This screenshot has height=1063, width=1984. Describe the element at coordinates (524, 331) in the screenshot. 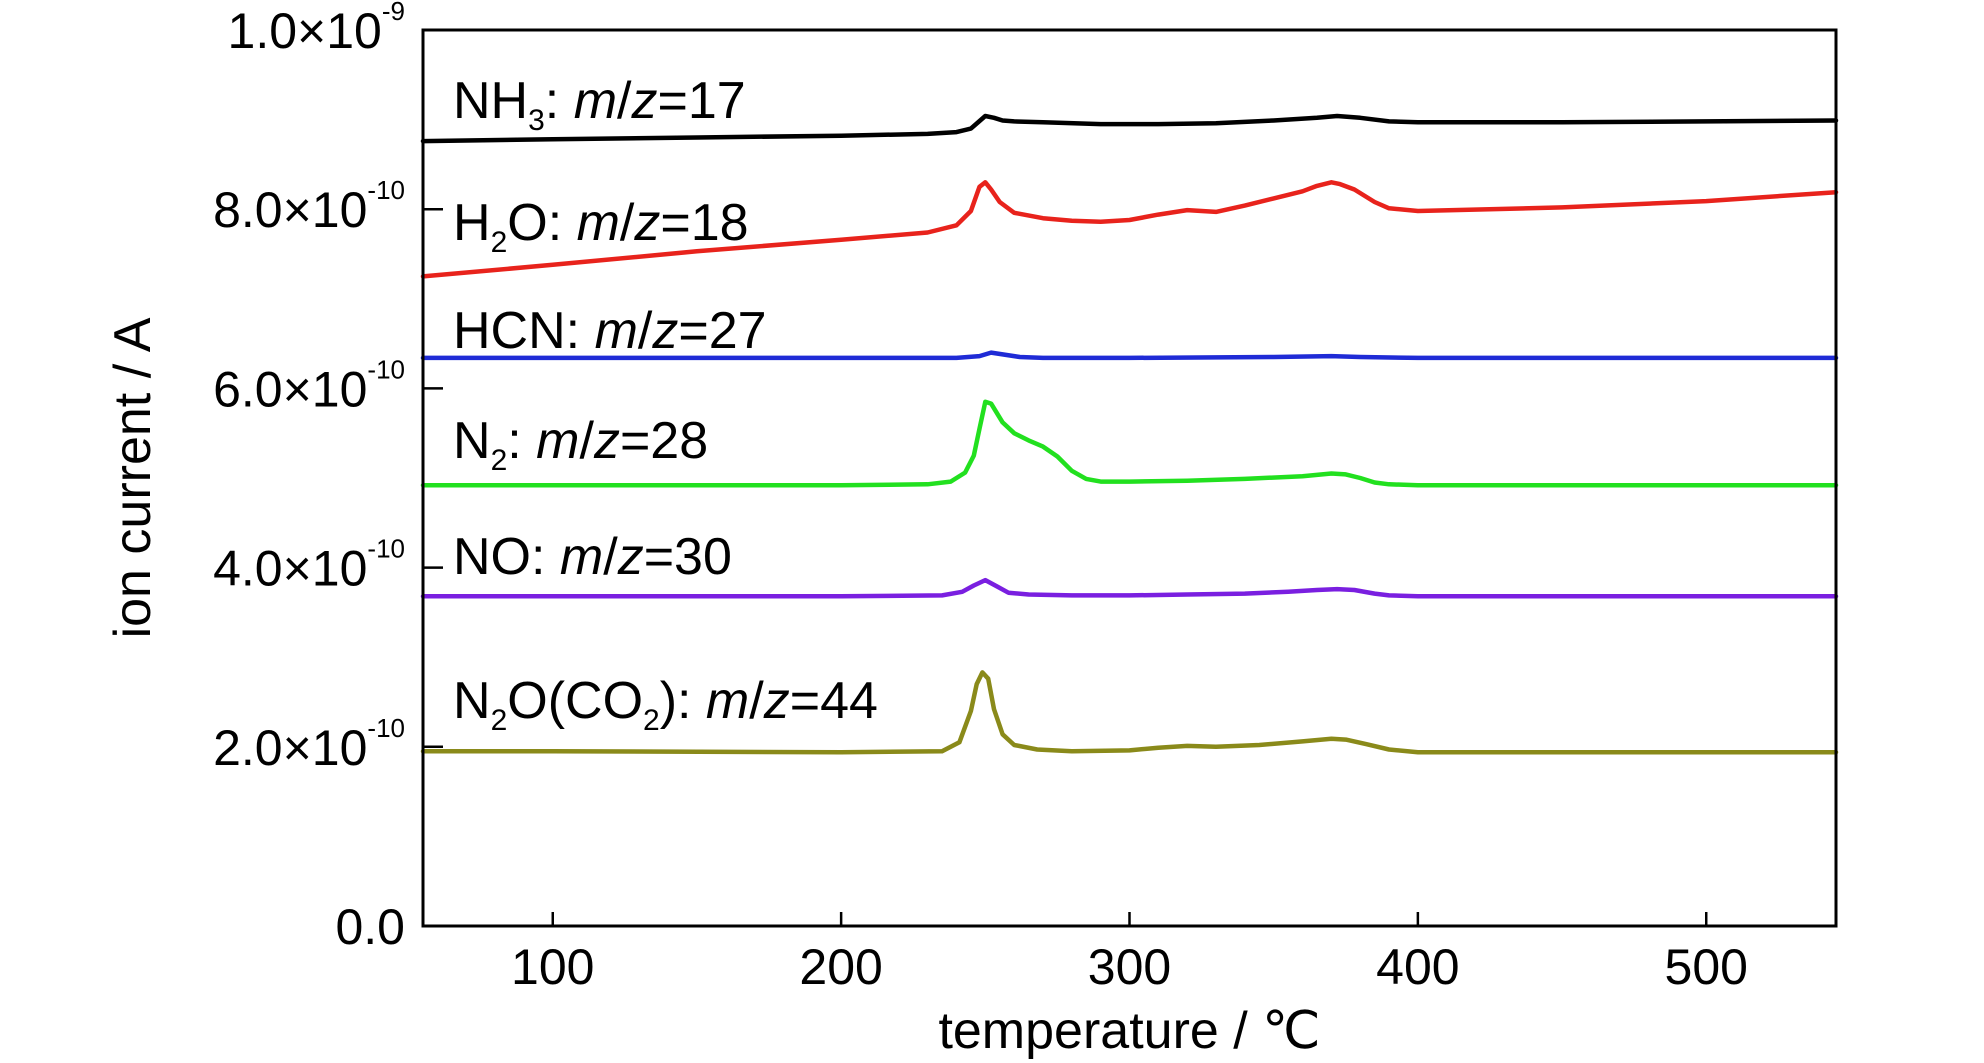

I see `series-label-part: HCN:` at that location.